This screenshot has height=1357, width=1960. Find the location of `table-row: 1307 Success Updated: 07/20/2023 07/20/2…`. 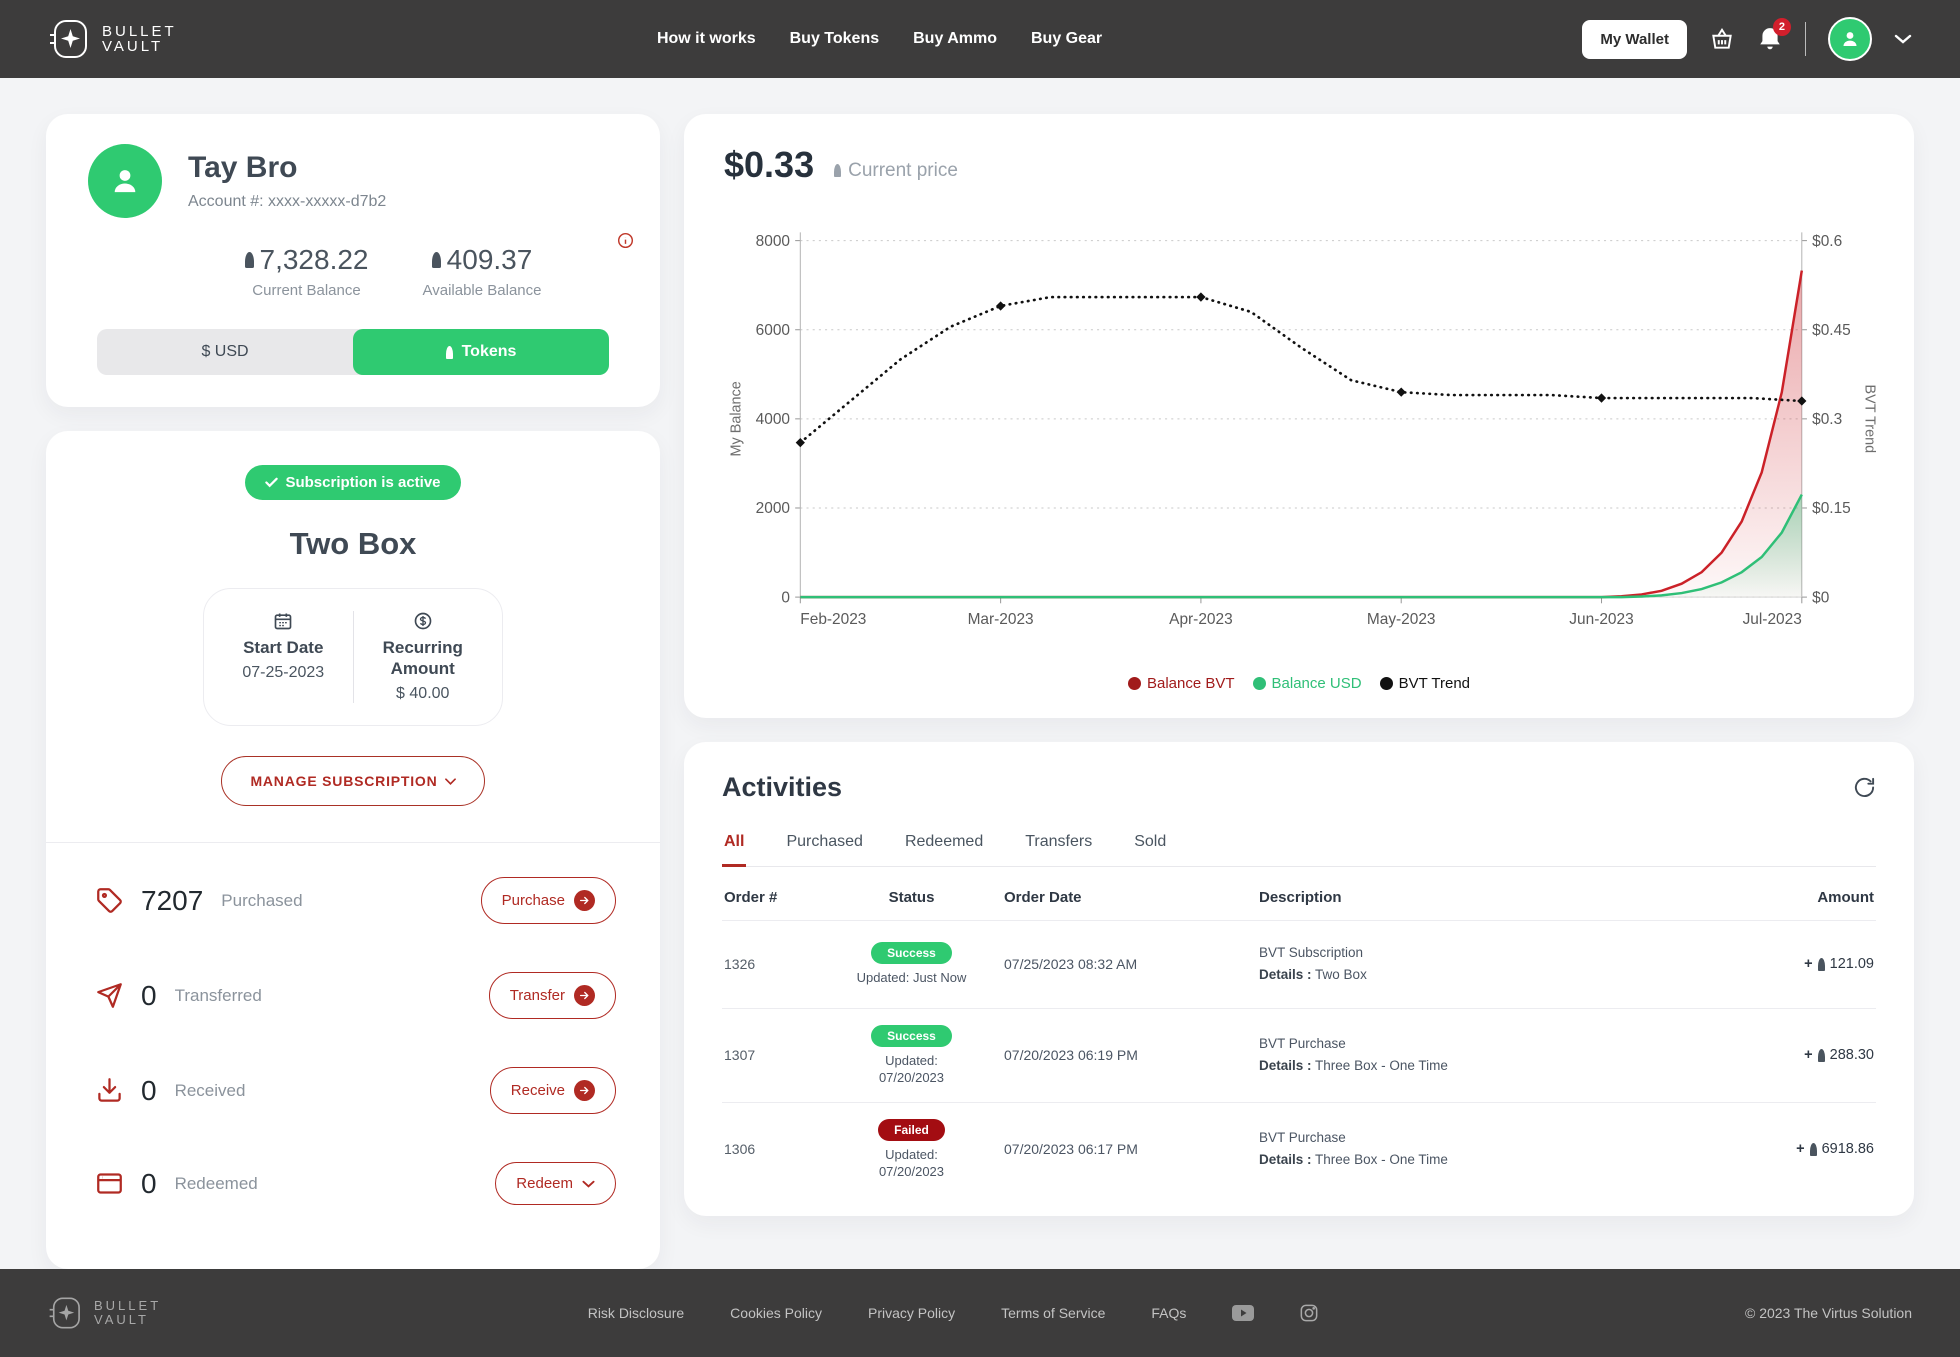

table-row: 1307 Success Updated: 07/20/2023 07/20/2… is located at coordinates (1299, 1054).